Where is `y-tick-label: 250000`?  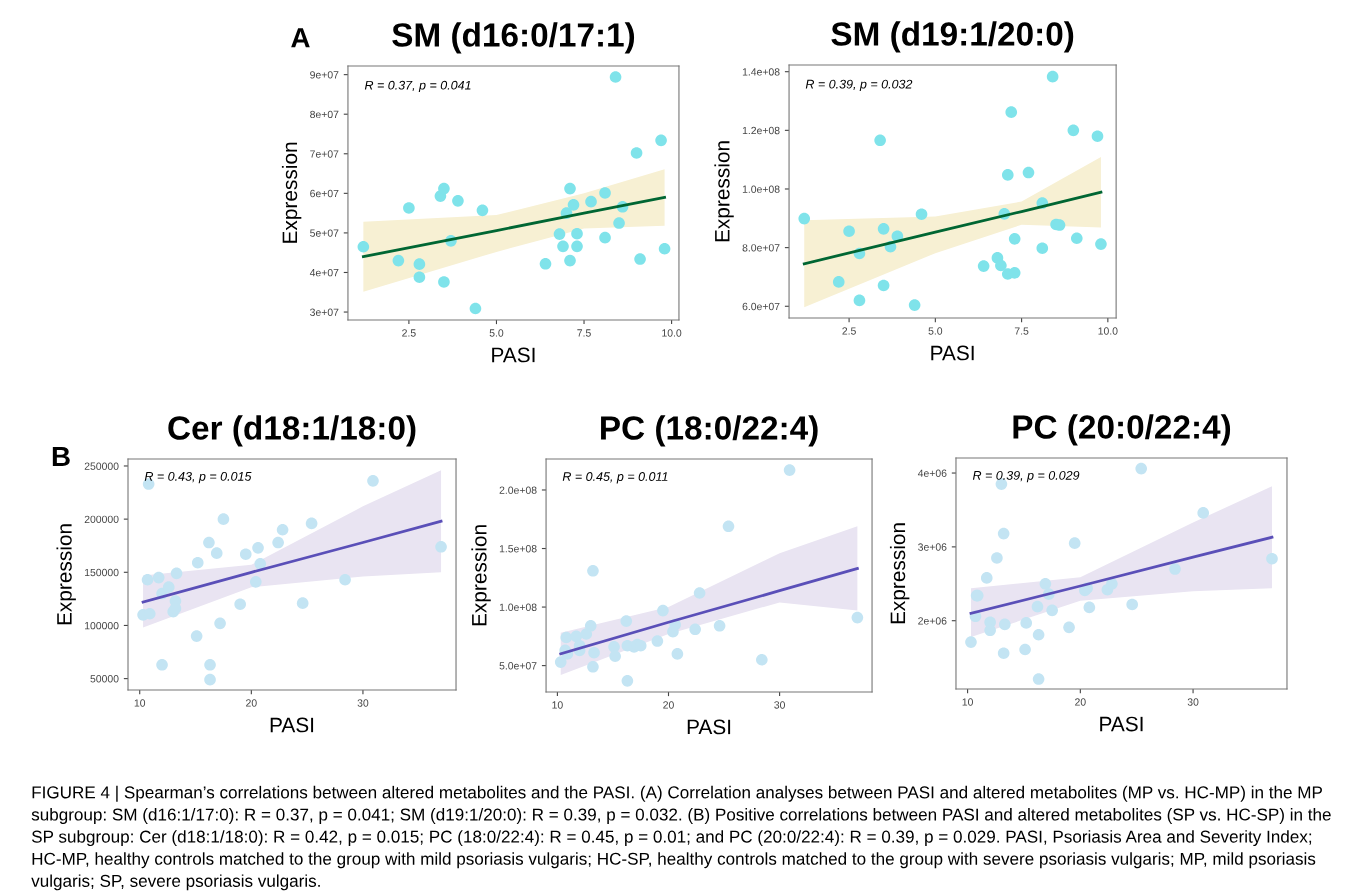 y-tick-label: 250000 is located at coordinates (101, 466).